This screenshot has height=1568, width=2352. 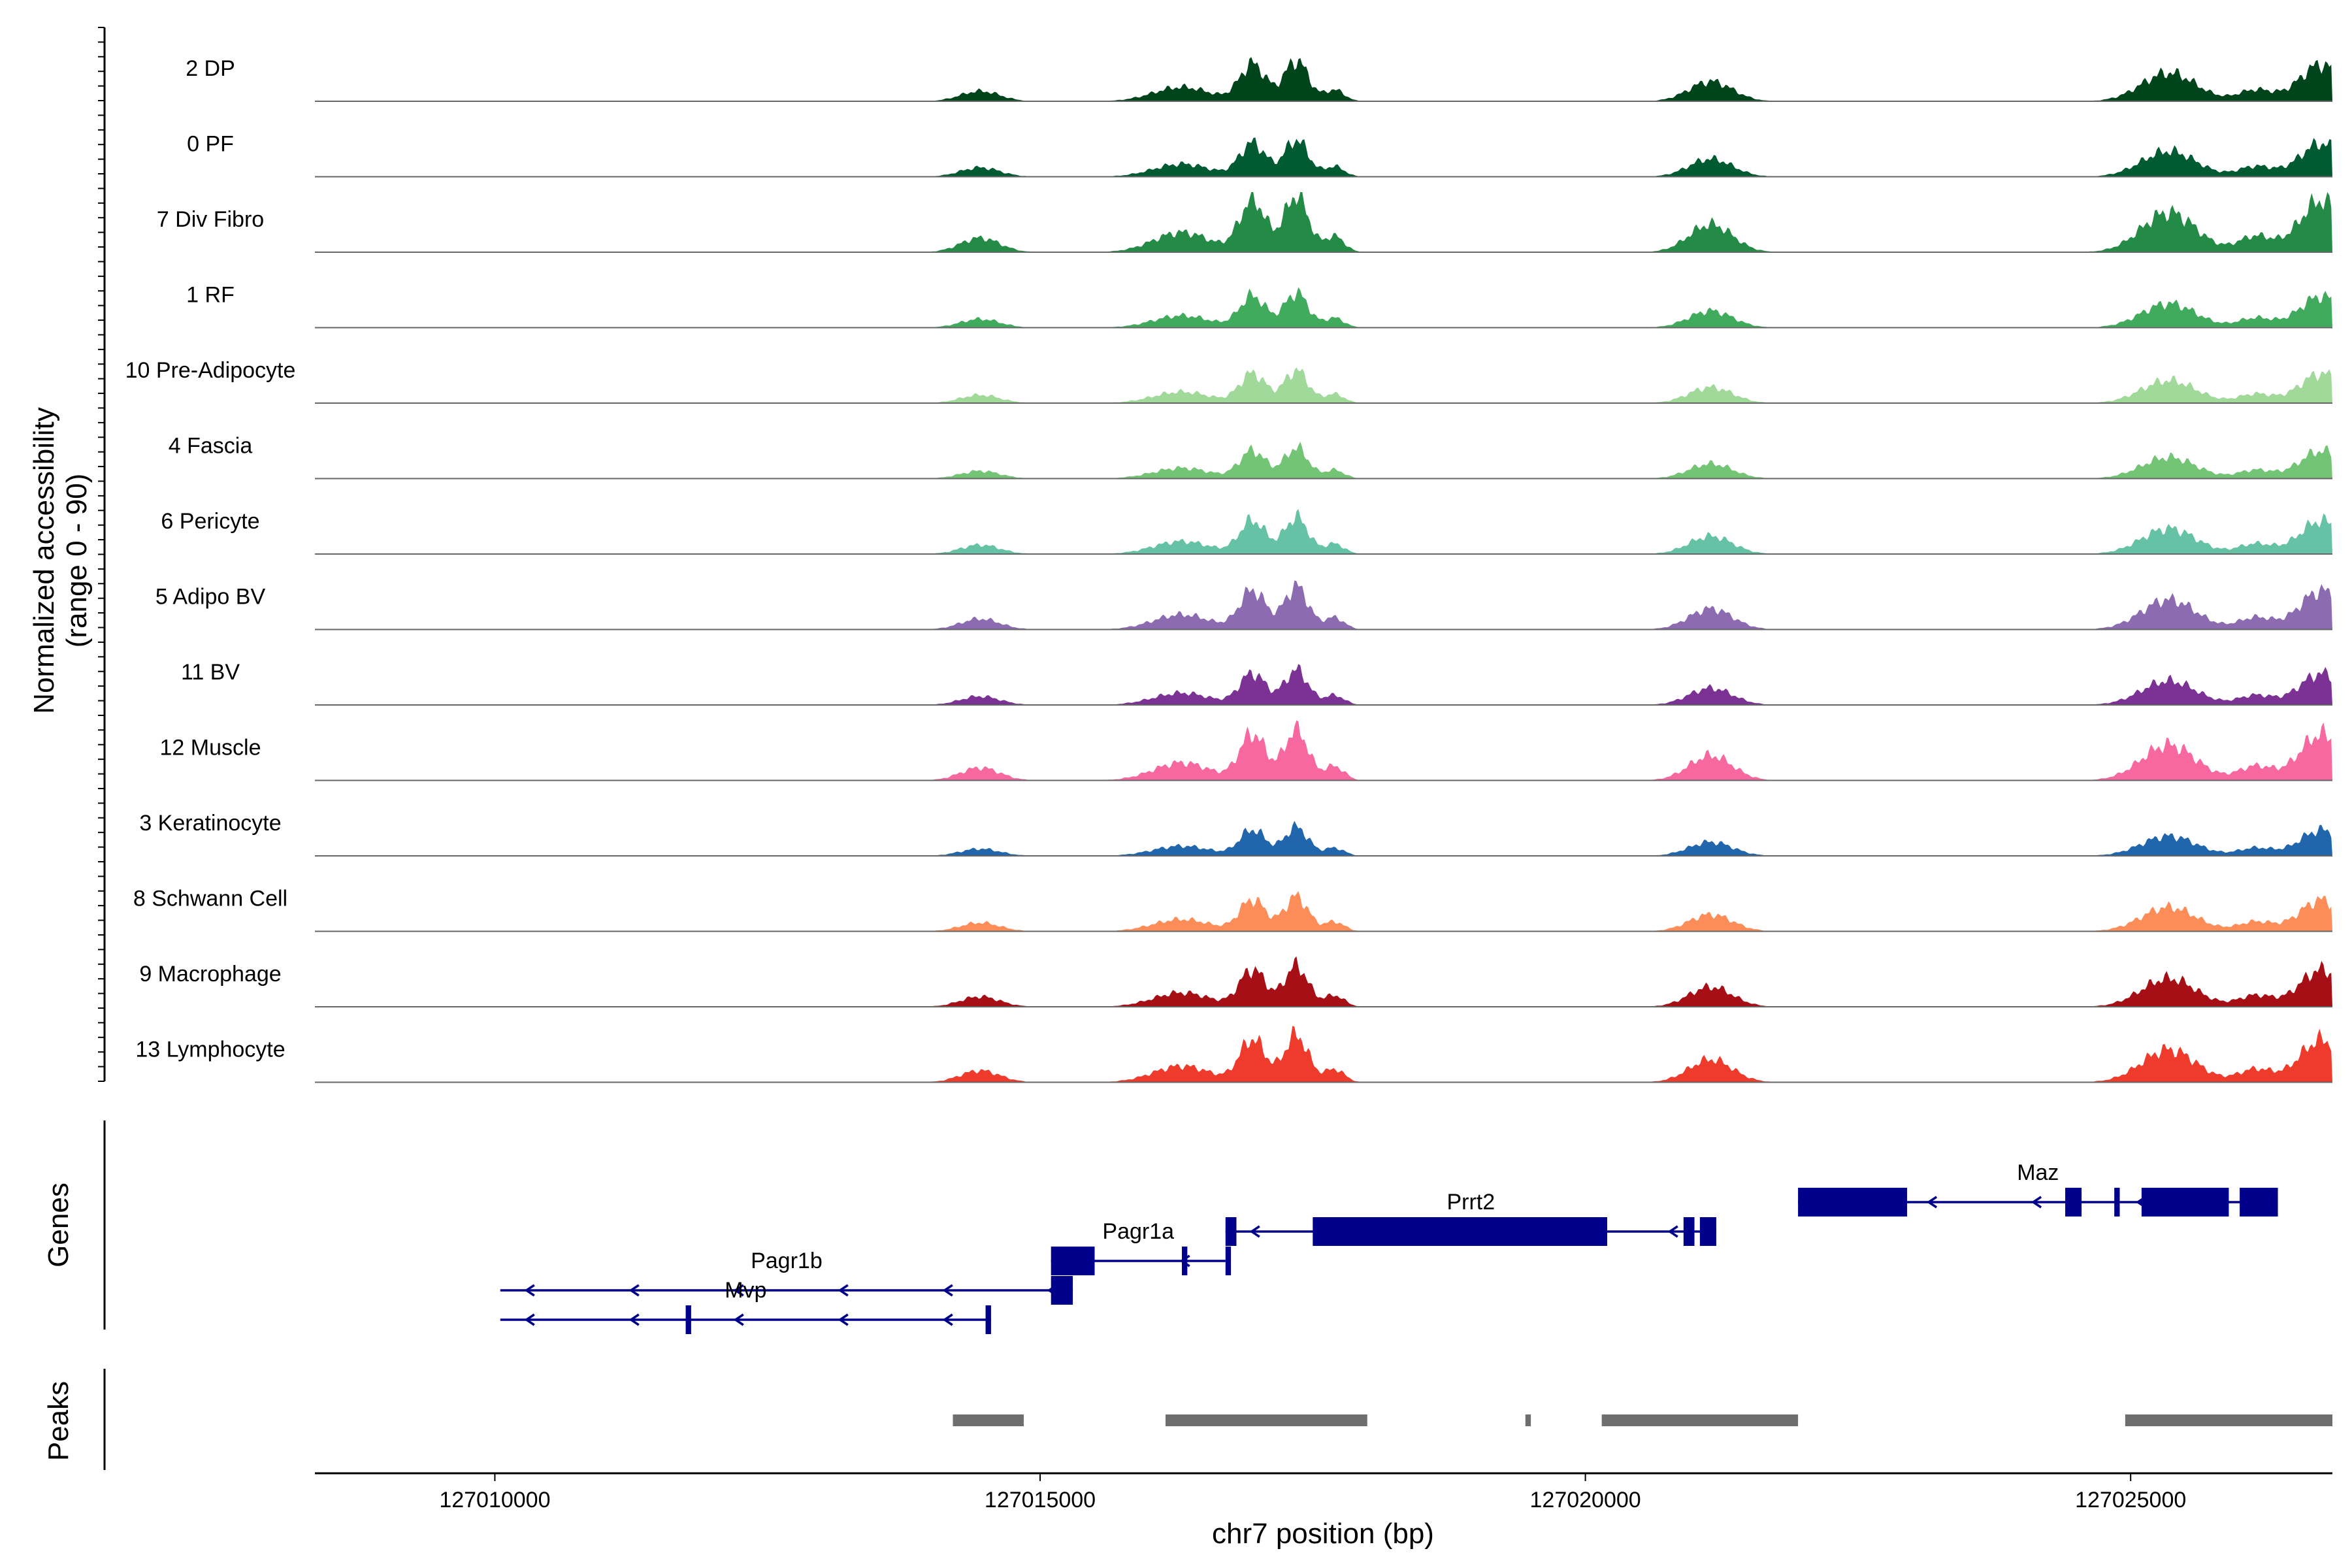 I want to click on track-label: 9 Macrophage, so click(x=210, y=974).